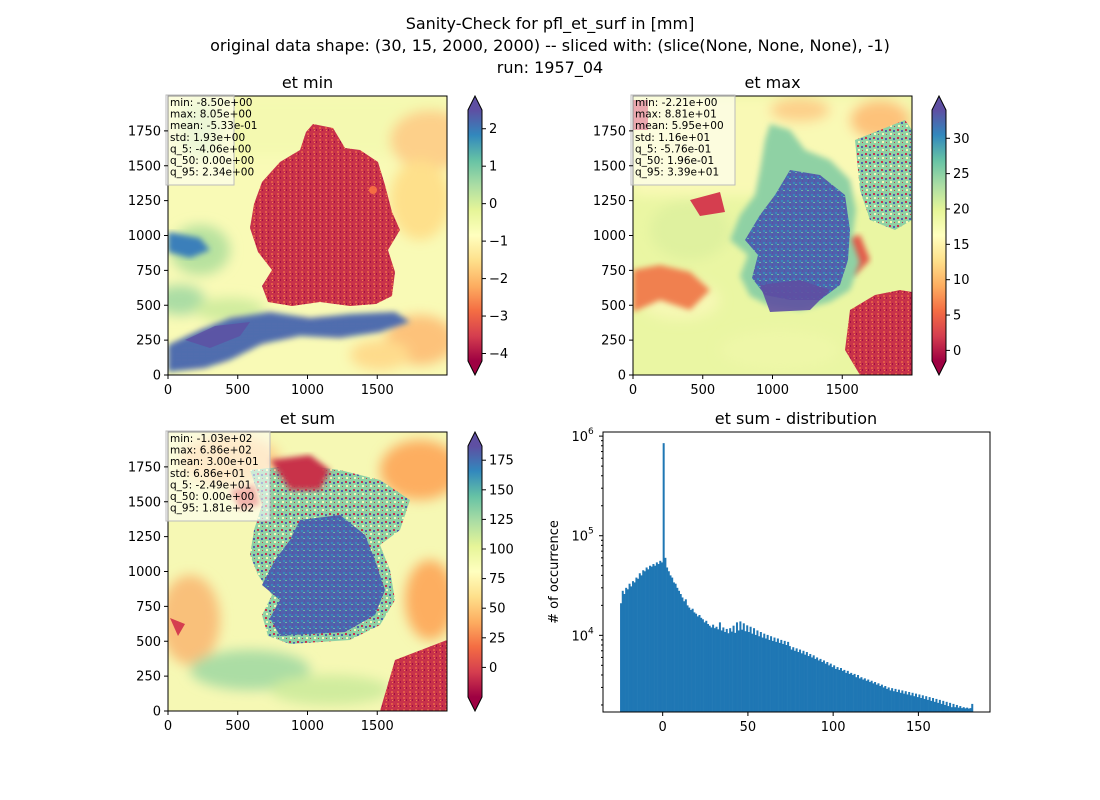 The height and width of the screenshot is (800, 1100). Describe the element at coordinates (211, 115) in the screenshot. I see `stat-line: max: 8.05e+00` at that location.